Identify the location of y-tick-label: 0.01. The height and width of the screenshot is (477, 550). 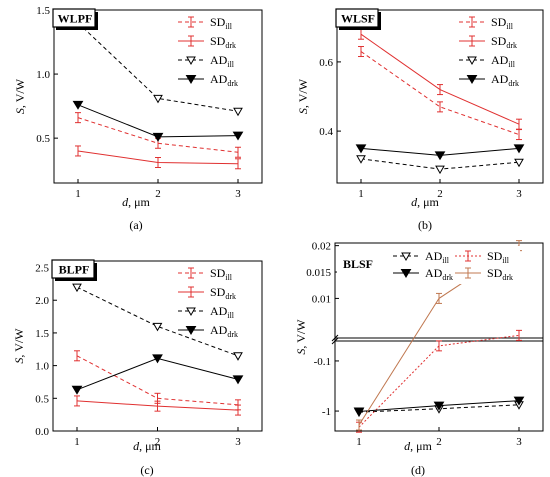
(321, 299).